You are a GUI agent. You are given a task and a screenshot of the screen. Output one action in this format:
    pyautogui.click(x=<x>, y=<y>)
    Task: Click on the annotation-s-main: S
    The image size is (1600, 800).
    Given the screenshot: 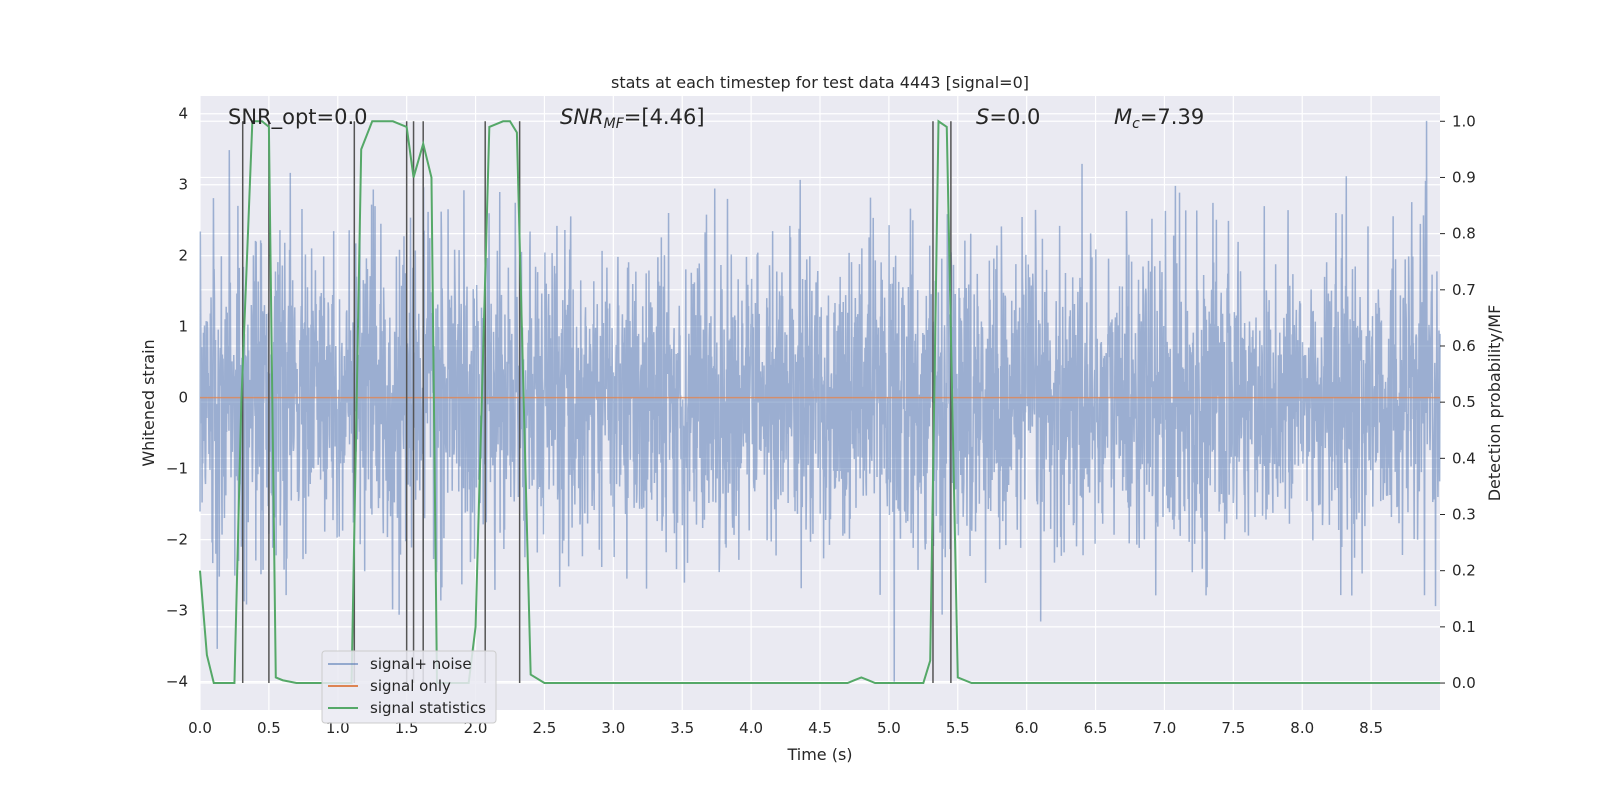 What is the action you would take?
    pyautogui.click(x=982, y=117)
    